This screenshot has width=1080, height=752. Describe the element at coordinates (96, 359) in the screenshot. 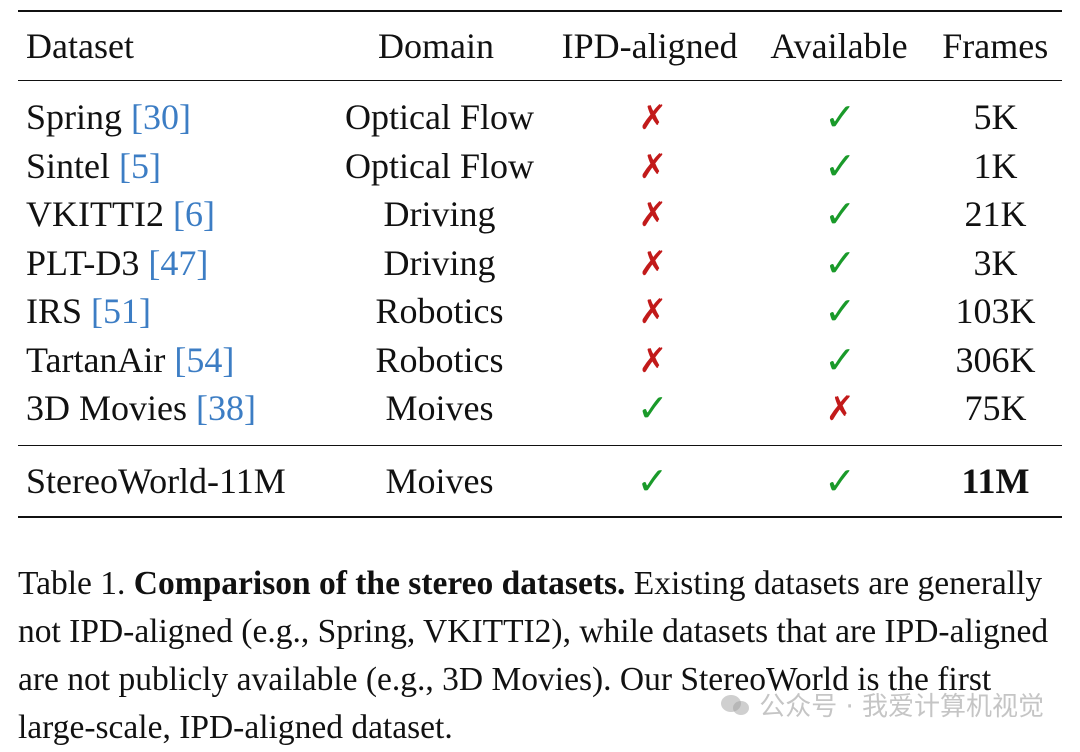

I see `dataset-name: TartanAir` at that location.